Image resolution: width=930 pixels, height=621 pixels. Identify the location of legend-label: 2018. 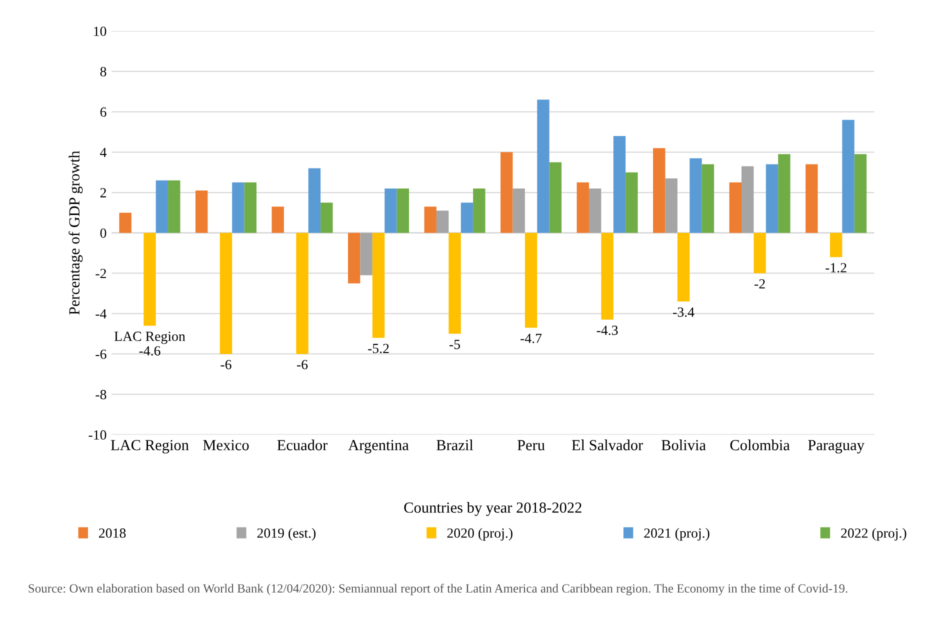
(112, 533).